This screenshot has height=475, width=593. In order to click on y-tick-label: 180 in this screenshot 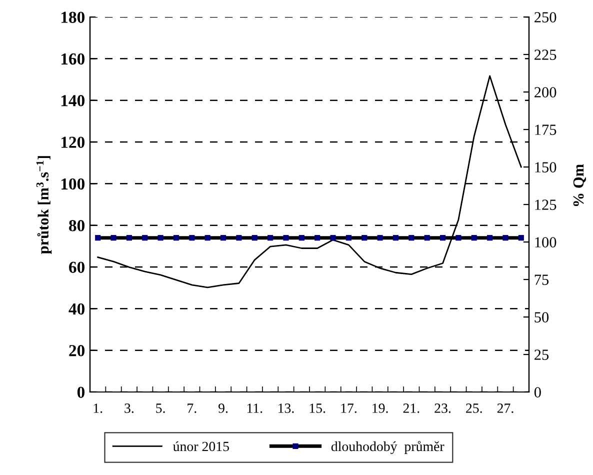, I will do `click(73, 17)`.